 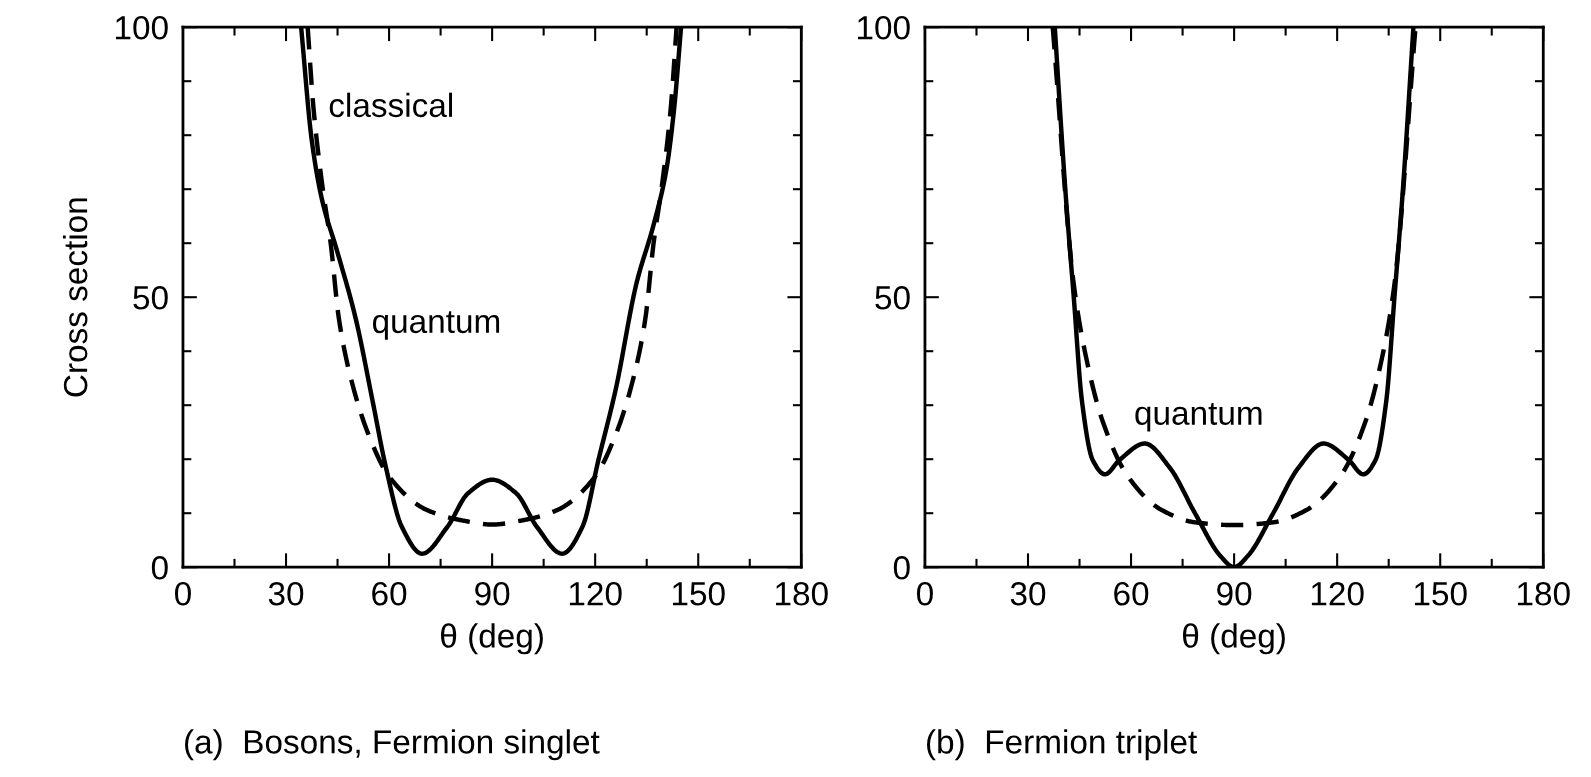 What do you see at coordinates (1062, 745) in the screenshot?
I see `text: (b) Fermion triplet` at bounding box center [1062, 745].